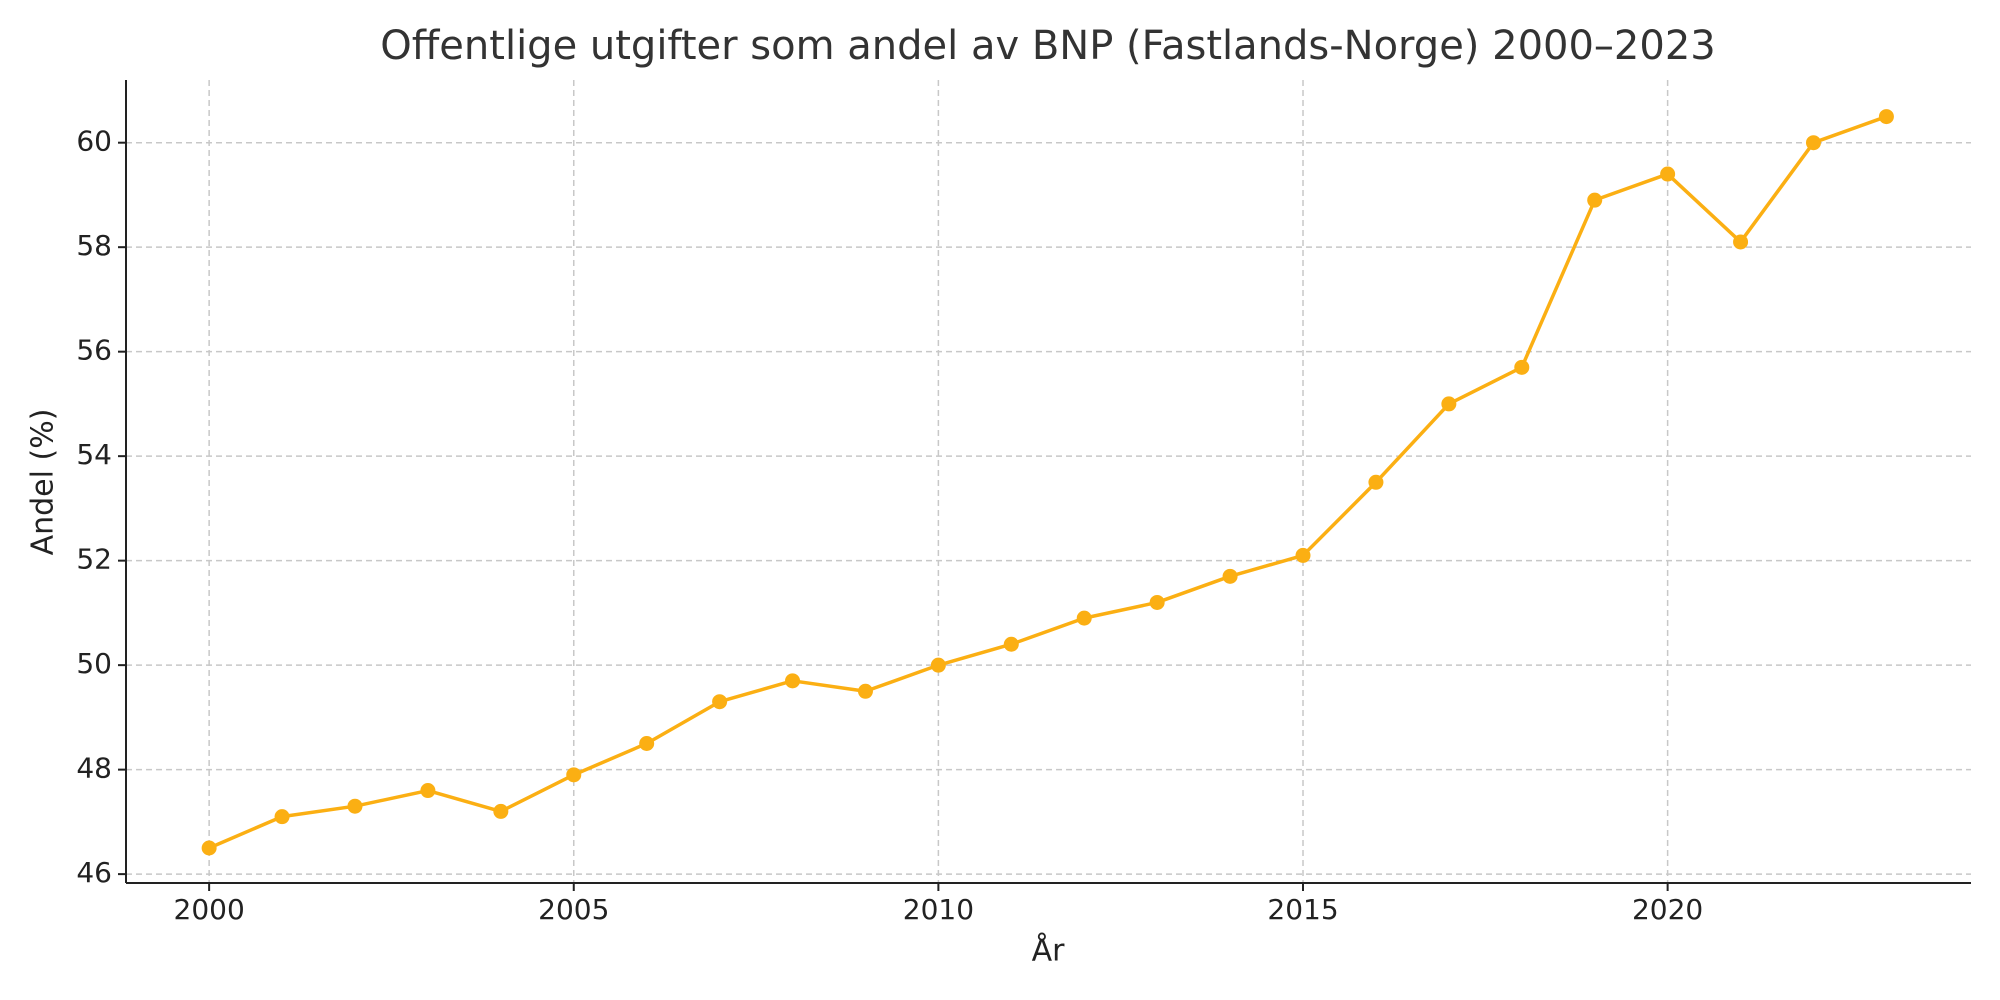 This screenshot has height=1000, width=2000. I want to click on x-tick-label: 2020, so click(1667, 909).